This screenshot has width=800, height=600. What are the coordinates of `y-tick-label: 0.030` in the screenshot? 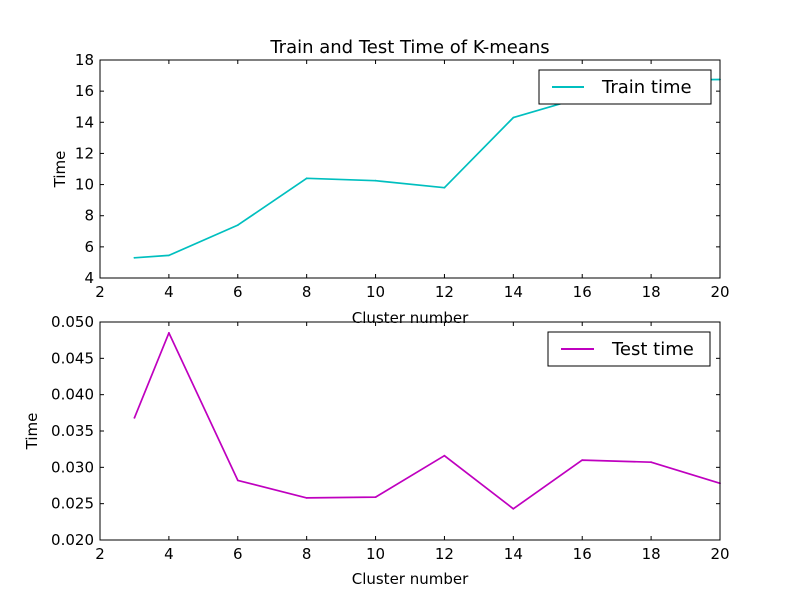 It's located at (72, 467).